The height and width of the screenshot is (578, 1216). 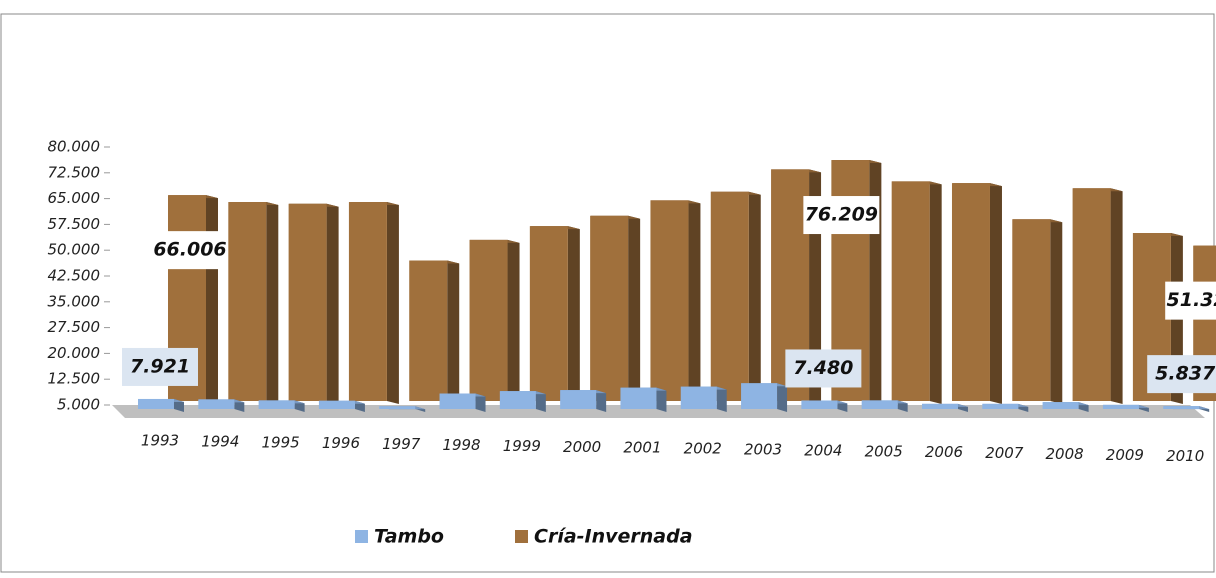 I want to click on data-label: 51.329, so click(x=1191, y=300).